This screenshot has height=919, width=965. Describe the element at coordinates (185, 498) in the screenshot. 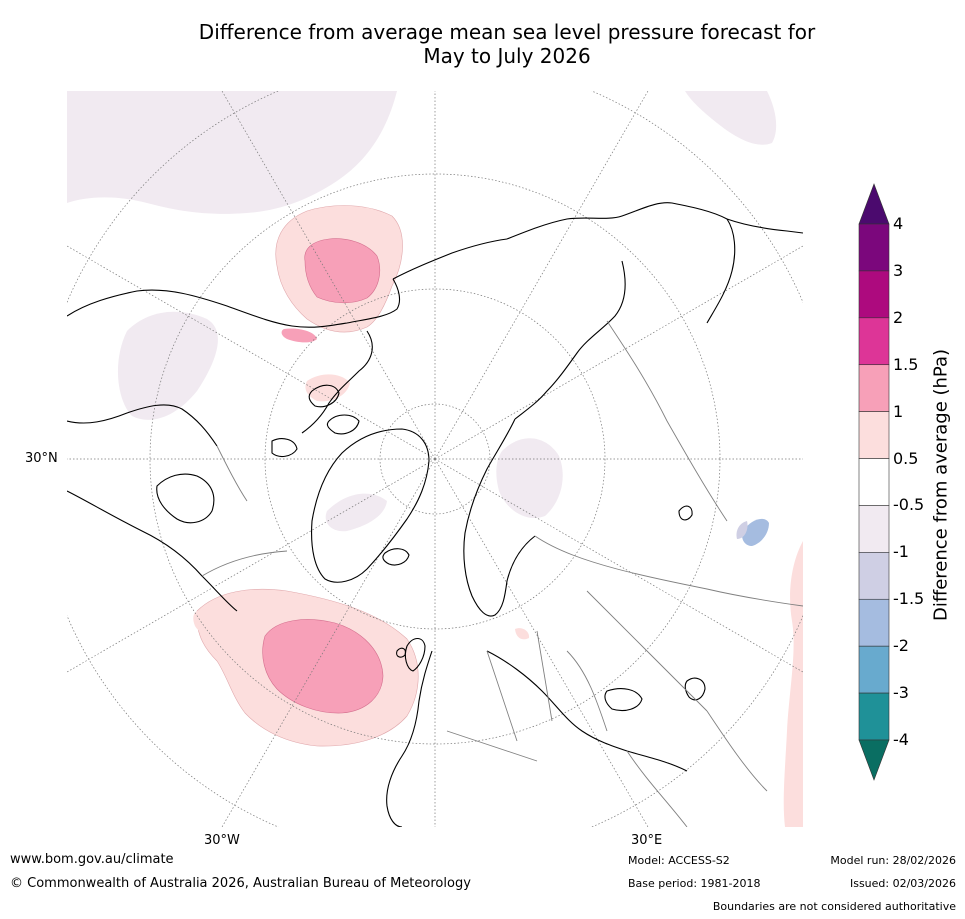

I see `coast-hudson-bay` at that location.